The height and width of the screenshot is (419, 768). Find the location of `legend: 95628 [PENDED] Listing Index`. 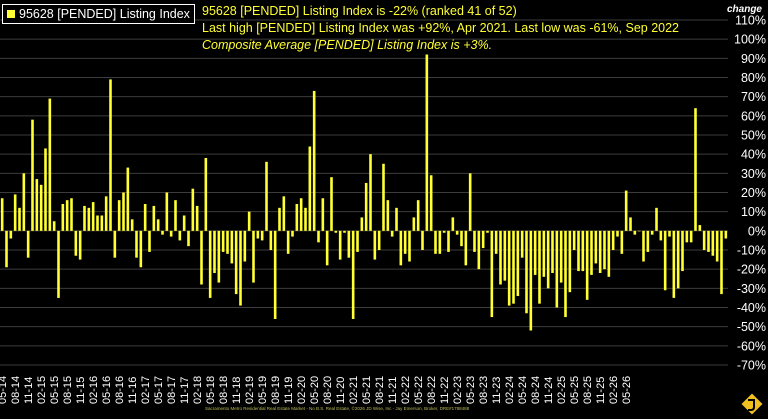

legend: 95628 [PENDED] Listing Index is located at coordinates (98, 14).